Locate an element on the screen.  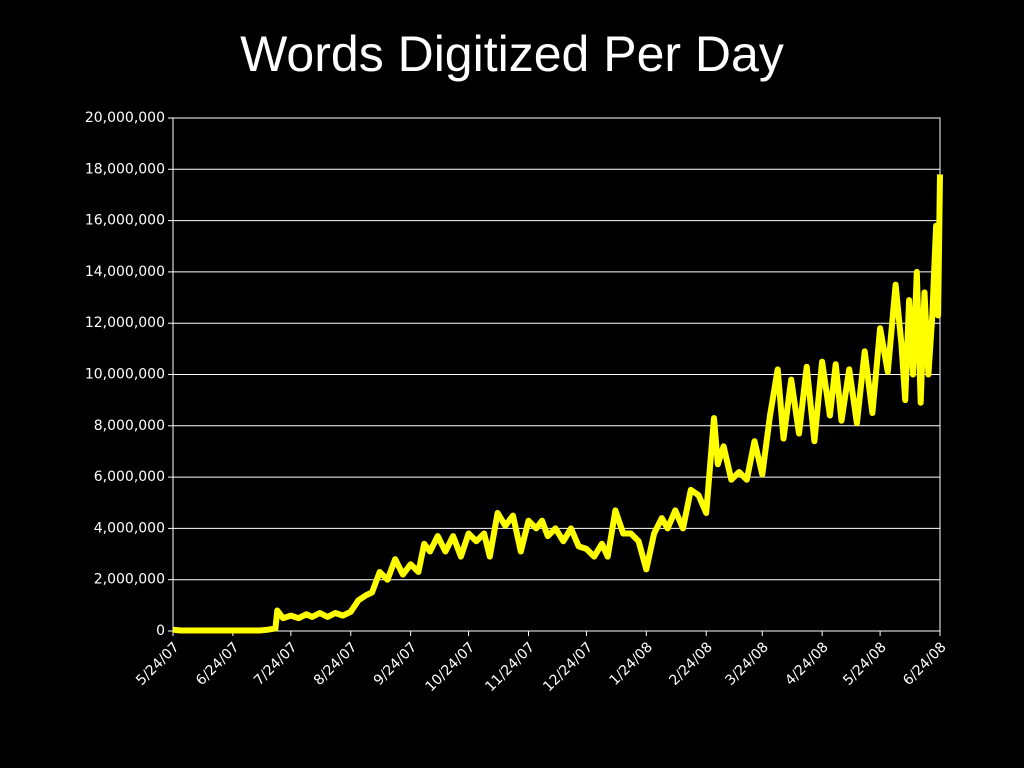
y-tick-label: 0 is located at coordinates (160, 631).